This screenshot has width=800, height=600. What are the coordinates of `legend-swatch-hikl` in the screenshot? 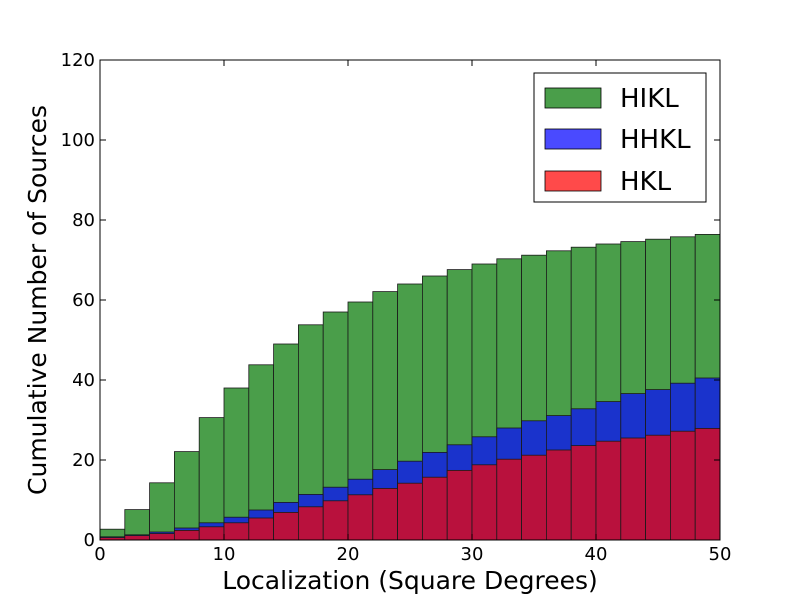 It's located at (573, 98).